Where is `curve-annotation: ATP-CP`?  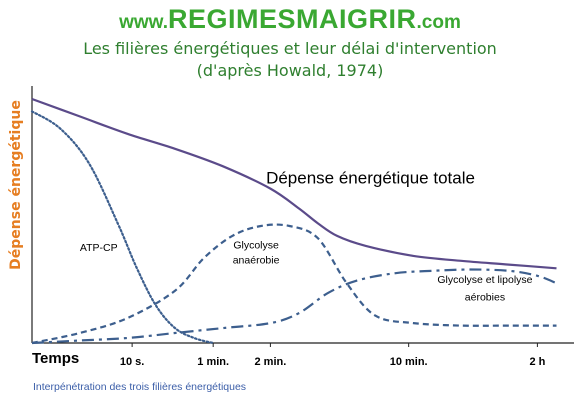 curve-annotation: ATP-CP is located at coordinates (99, 248).